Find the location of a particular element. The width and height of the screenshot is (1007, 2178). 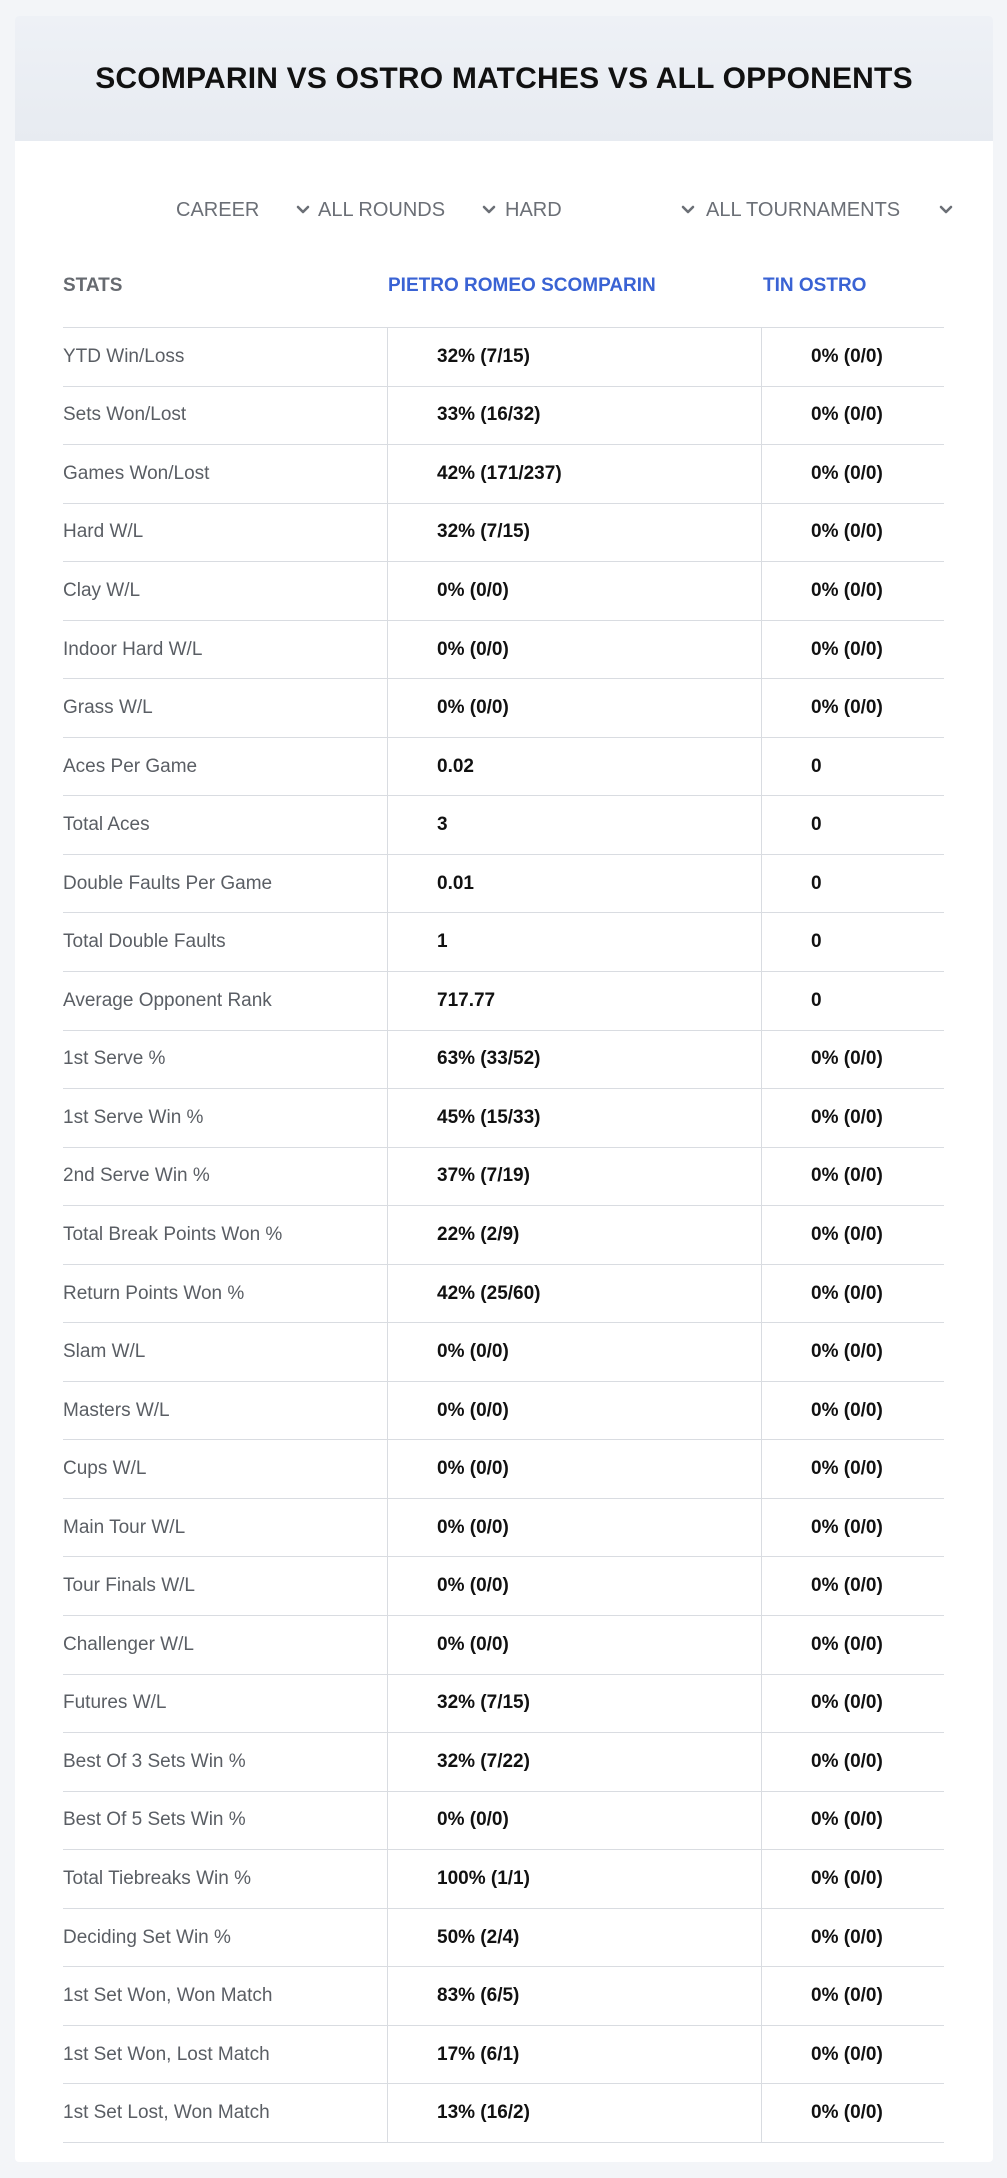

player1-value: 50% (2/4) is located at coordinates (574, 1937).